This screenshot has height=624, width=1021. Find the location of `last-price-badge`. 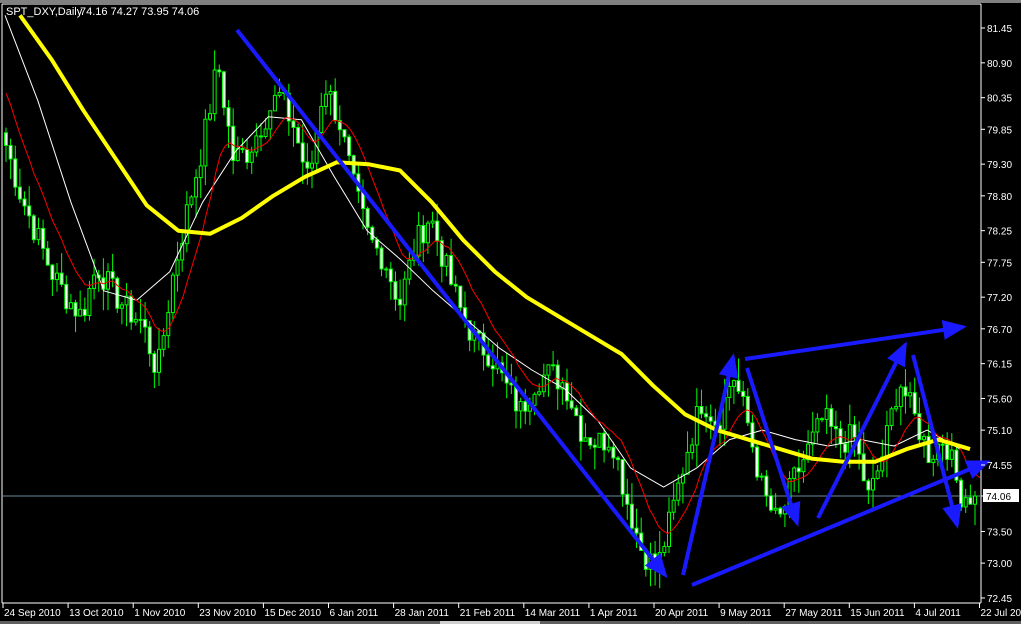

last-price-badge is located at coordinates (1001, 496).